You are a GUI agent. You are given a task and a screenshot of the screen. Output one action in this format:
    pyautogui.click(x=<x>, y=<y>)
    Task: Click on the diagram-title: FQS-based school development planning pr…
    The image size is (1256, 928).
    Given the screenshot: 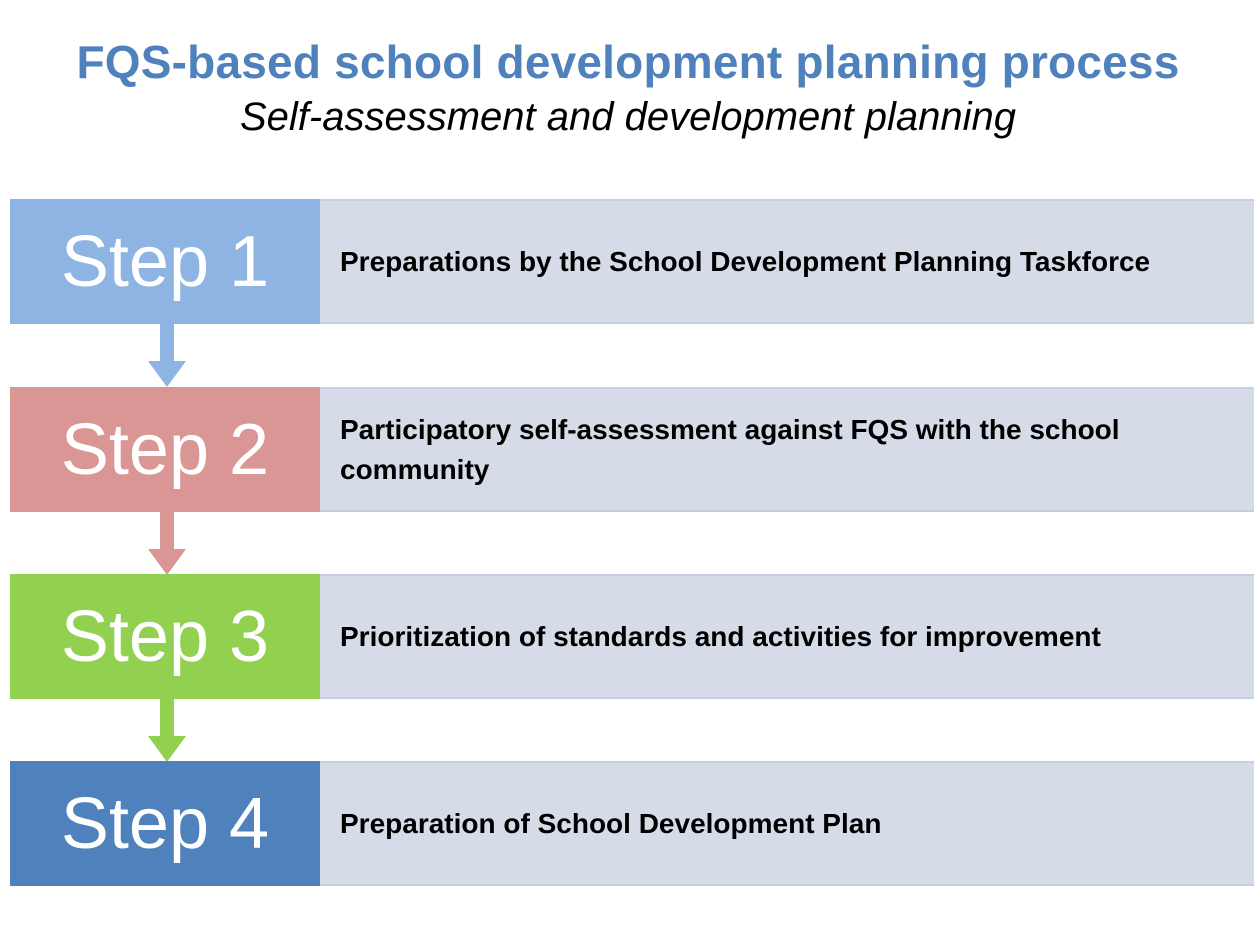 What is the action you would take?
    pyautogui.click(x=628, y=62)
    